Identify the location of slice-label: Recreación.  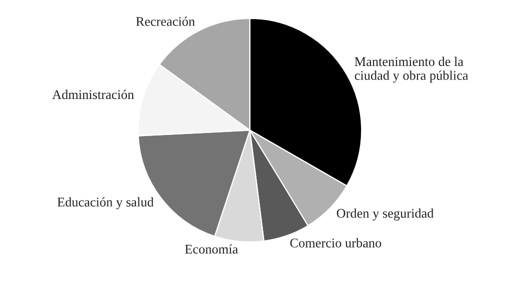
(165, 21).